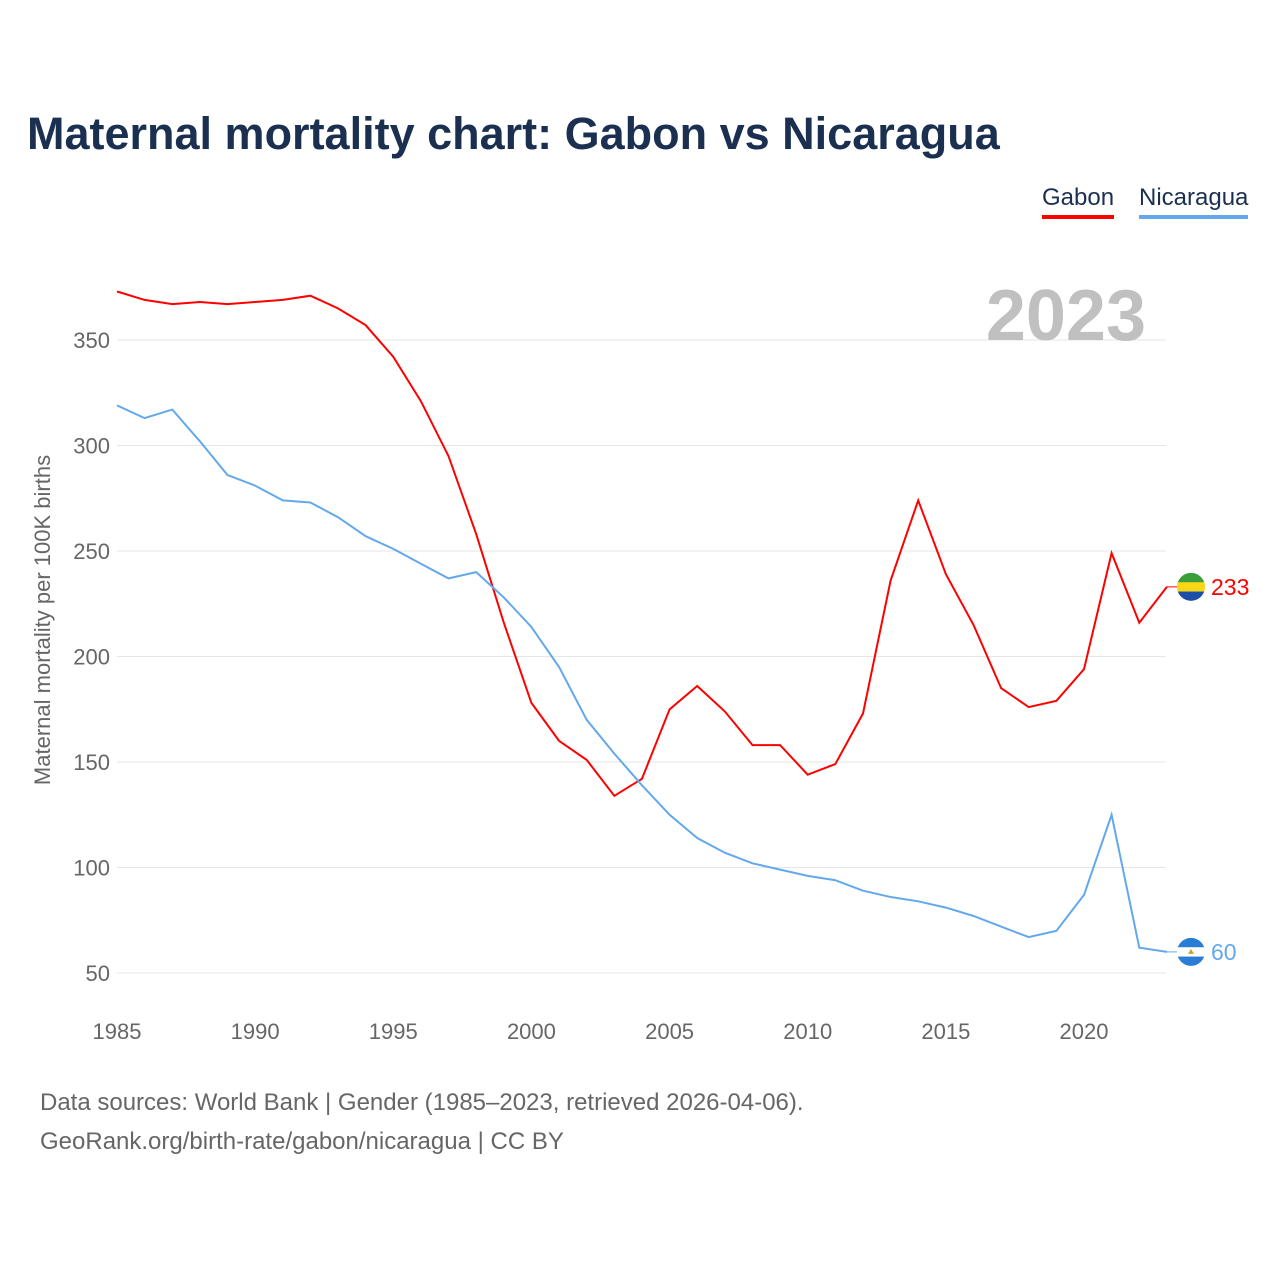  Describe the element at coordinates (117, 1031) in the screenshot. I see `x-tick-label: 1985` at that location.